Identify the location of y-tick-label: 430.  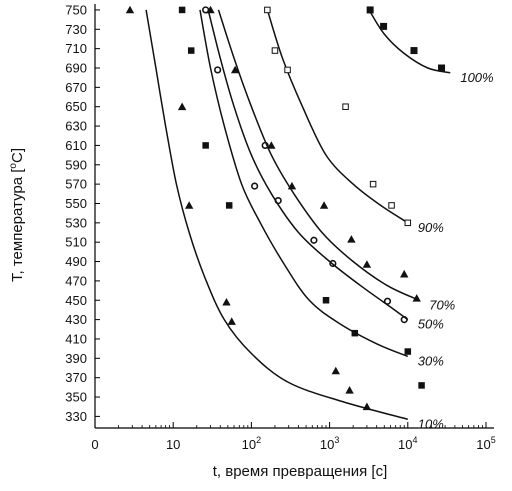
(76, 319).